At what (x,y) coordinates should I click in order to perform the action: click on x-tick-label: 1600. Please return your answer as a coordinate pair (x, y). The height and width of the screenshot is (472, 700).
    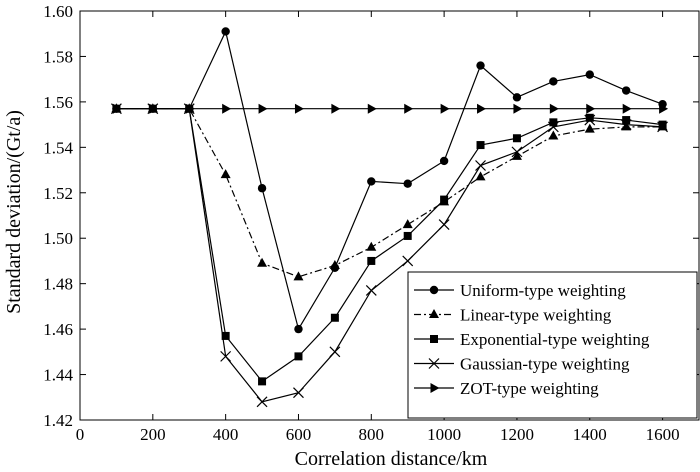
    Looking at the image, I should click on (663, 434).